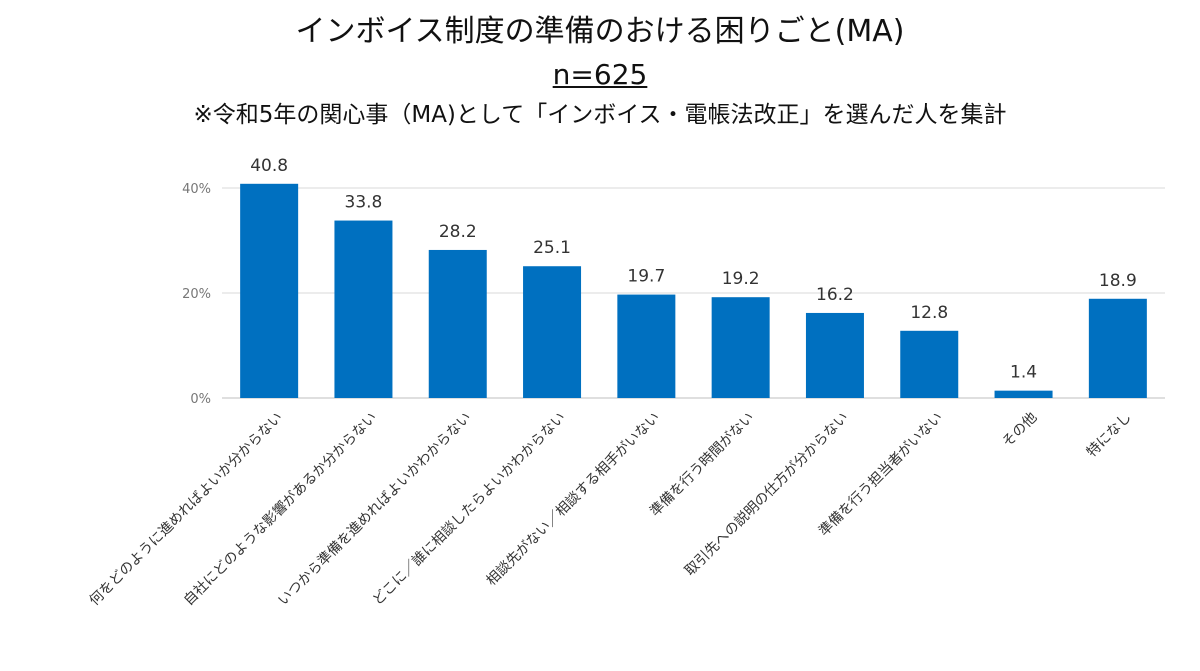 The image size is (1200, 671). I want to click on data-label: 19.2, so click(741, 279).